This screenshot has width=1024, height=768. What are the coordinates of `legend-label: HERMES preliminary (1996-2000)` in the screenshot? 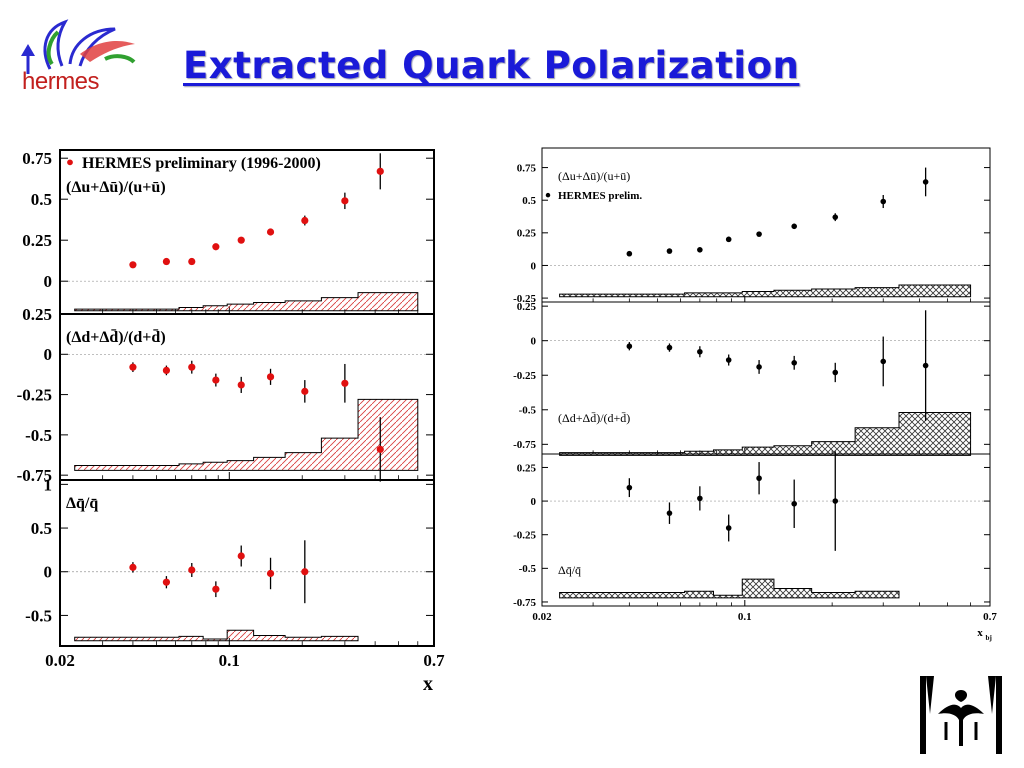 It's located at (201, 163).